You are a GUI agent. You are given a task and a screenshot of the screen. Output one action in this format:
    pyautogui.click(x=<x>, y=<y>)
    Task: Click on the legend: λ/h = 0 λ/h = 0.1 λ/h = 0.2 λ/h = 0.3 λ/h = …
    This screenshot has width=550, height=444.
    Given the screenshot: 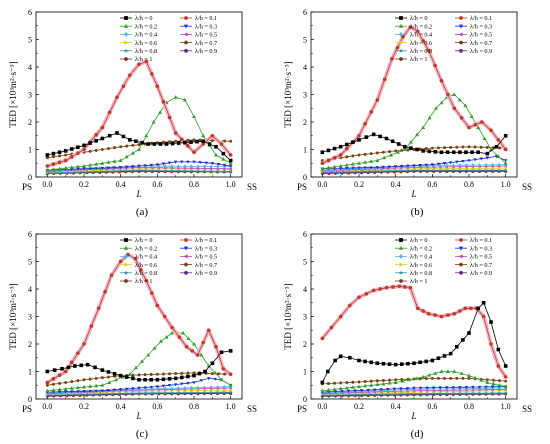 What is the action you would take?
    pyautogui.click(x=168, y=39)
    